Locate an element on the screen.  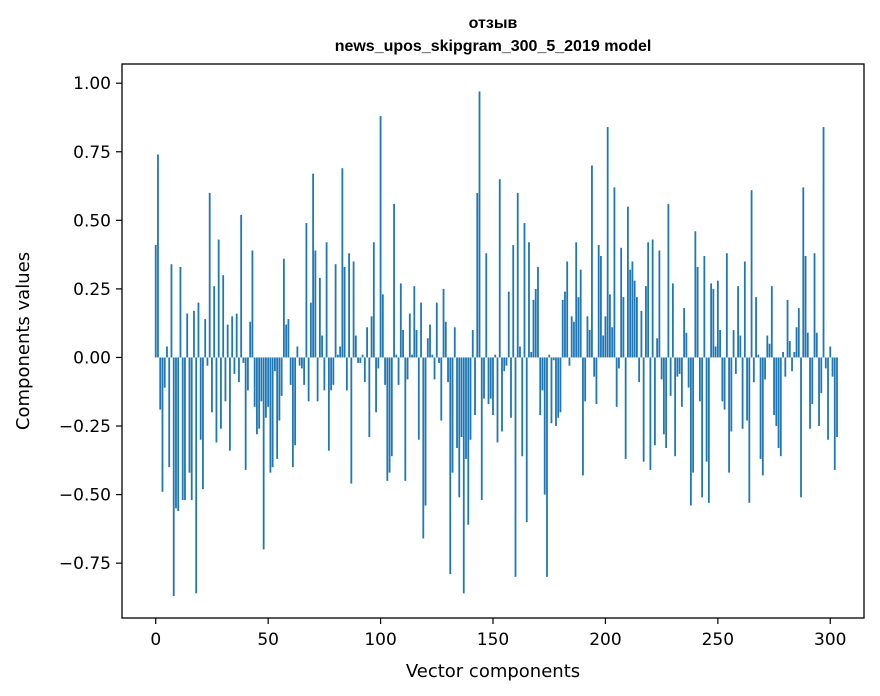
x-tick-label-0: 0 is located at coordinates (155, 640).